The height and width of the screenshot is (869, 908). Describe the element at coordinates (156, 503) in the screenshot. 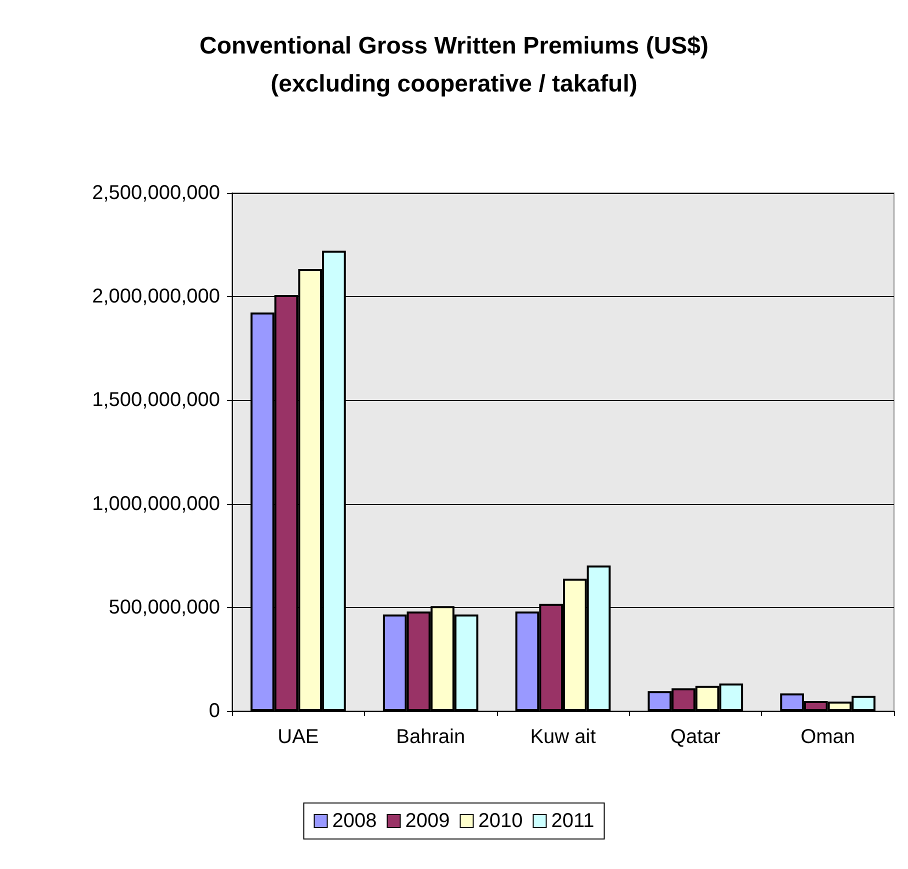

I see `y-tick-label: 1,000,000,000` at that location.